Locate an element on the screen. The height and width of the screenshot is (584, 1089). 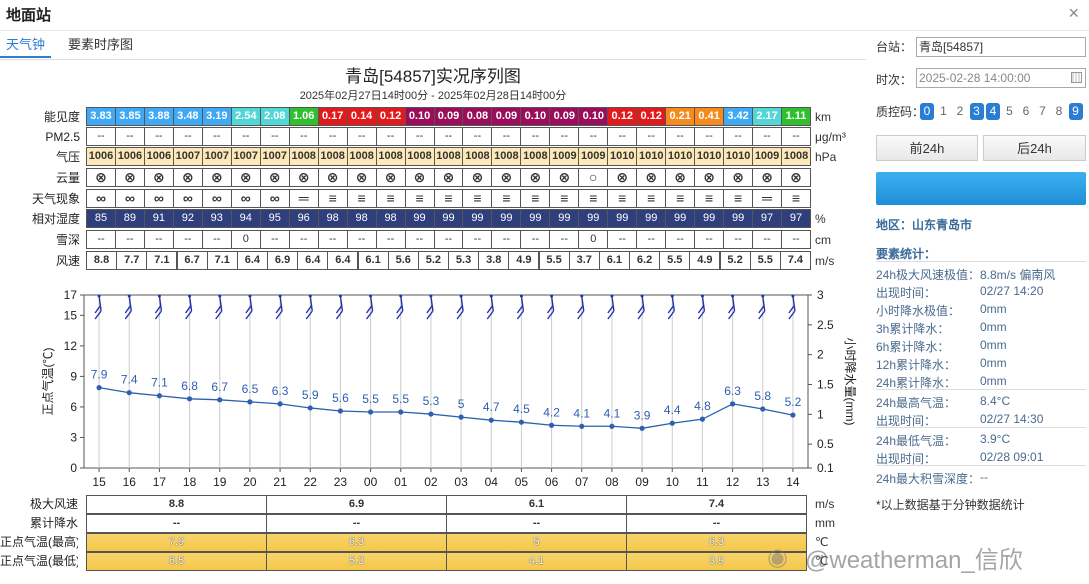
wind-cell: 5.2 is located at coordinates (735, 260).